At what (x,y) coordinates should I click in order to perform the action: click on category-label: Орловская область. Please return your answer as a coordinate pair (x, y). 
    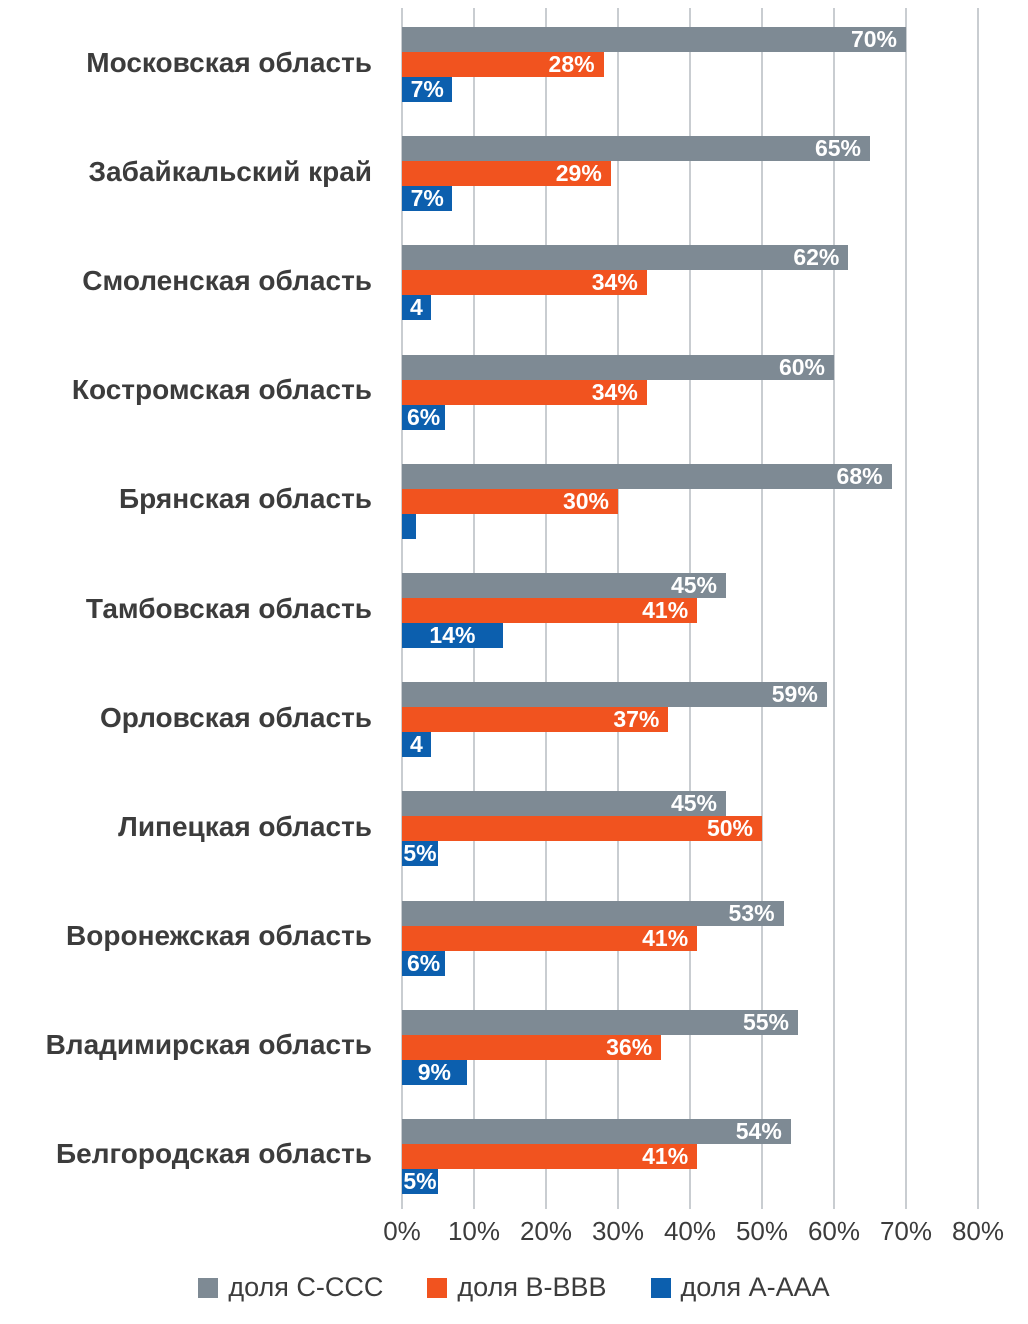
    Looking at the image, I should click on (235, 717).